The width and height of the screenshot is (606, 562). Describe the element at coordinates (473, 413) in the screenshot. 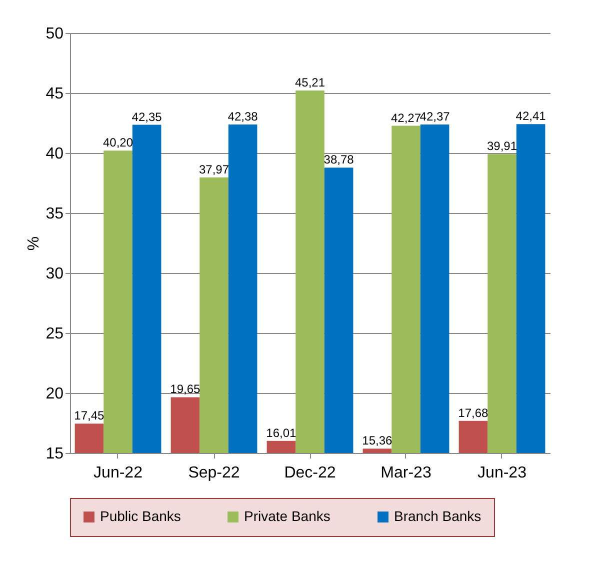

I see `data-label: 17,68` at that location.